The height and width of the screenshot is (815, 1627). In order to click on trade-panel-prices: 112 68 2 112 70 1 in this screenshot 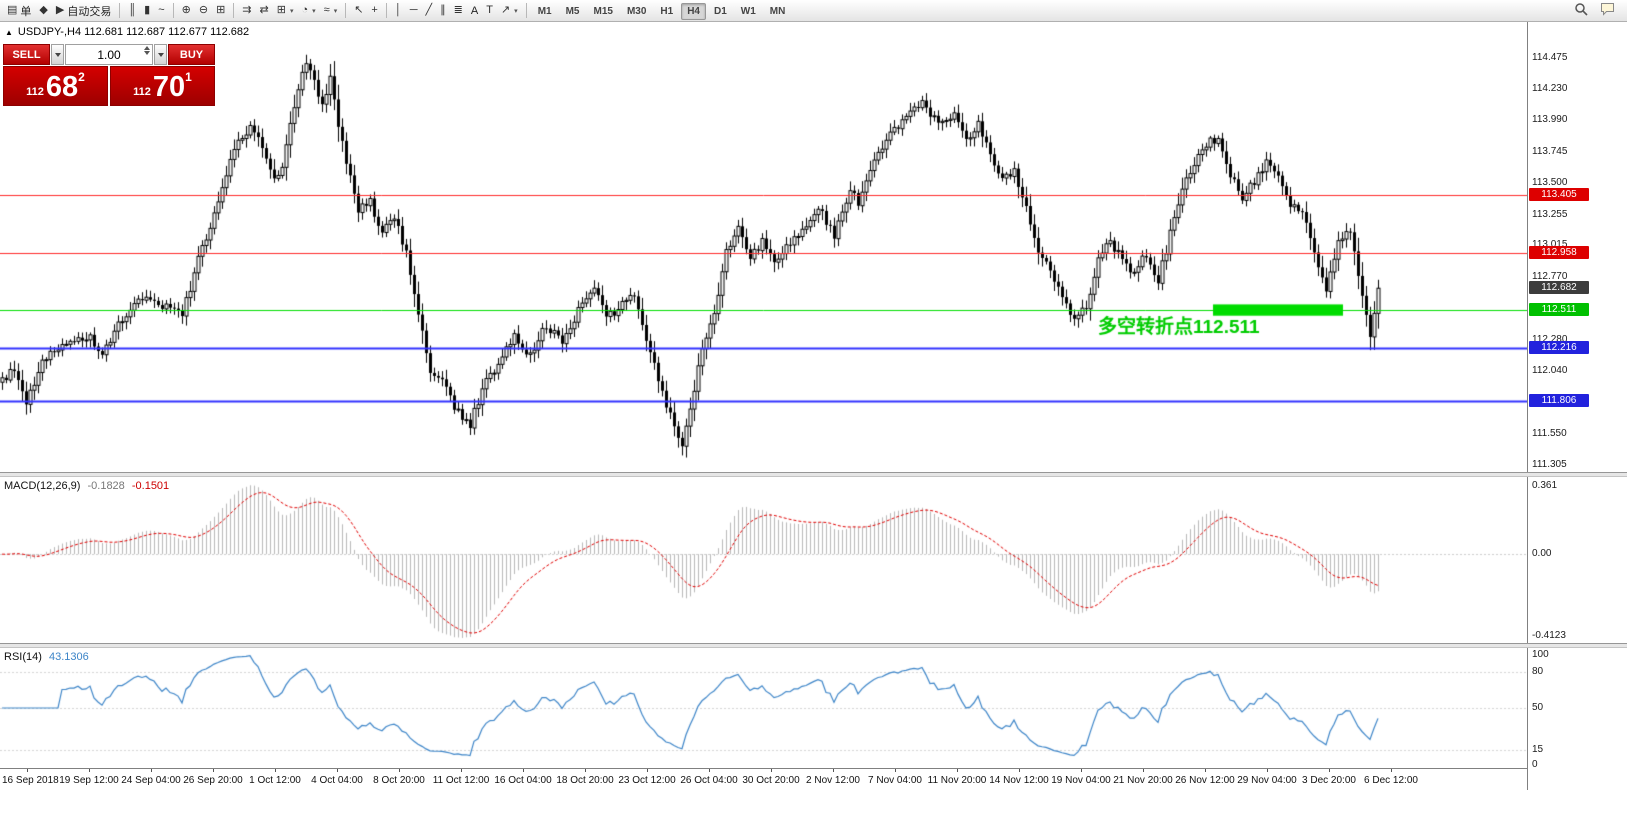, I will do `click(109, 86)`.